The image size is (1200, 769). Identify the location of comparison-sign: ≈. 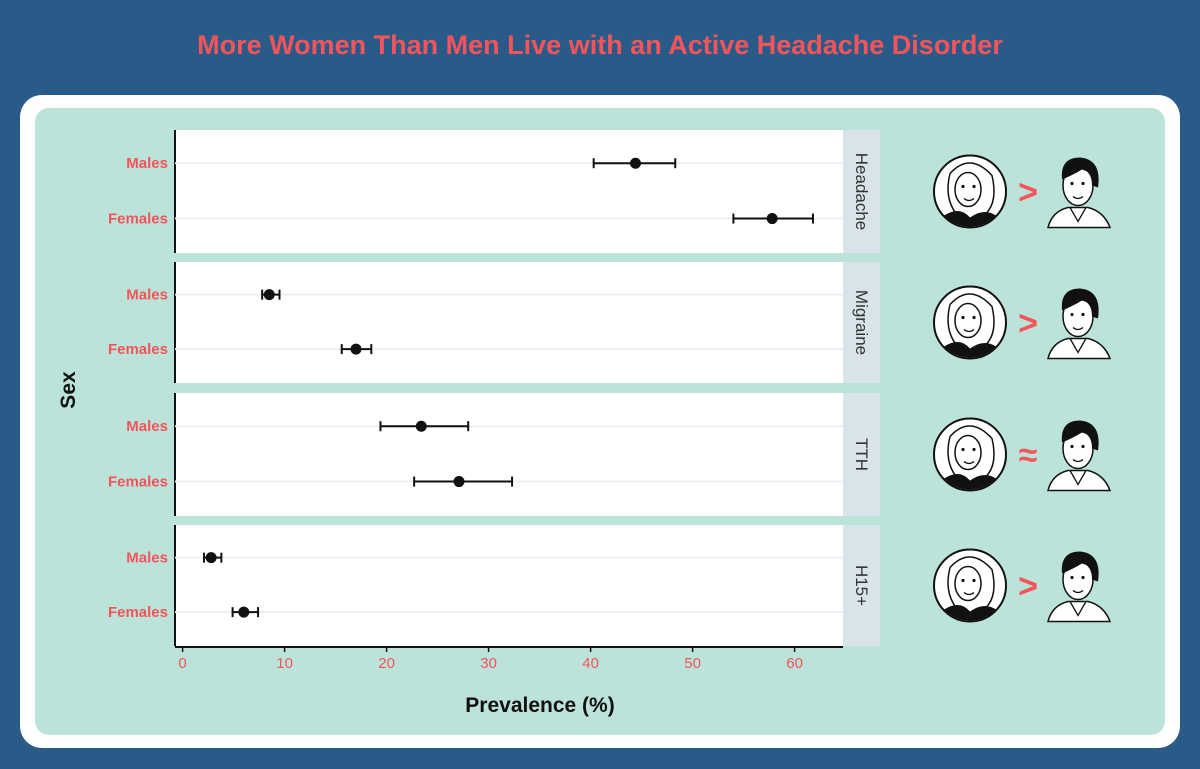
(1028, 456).